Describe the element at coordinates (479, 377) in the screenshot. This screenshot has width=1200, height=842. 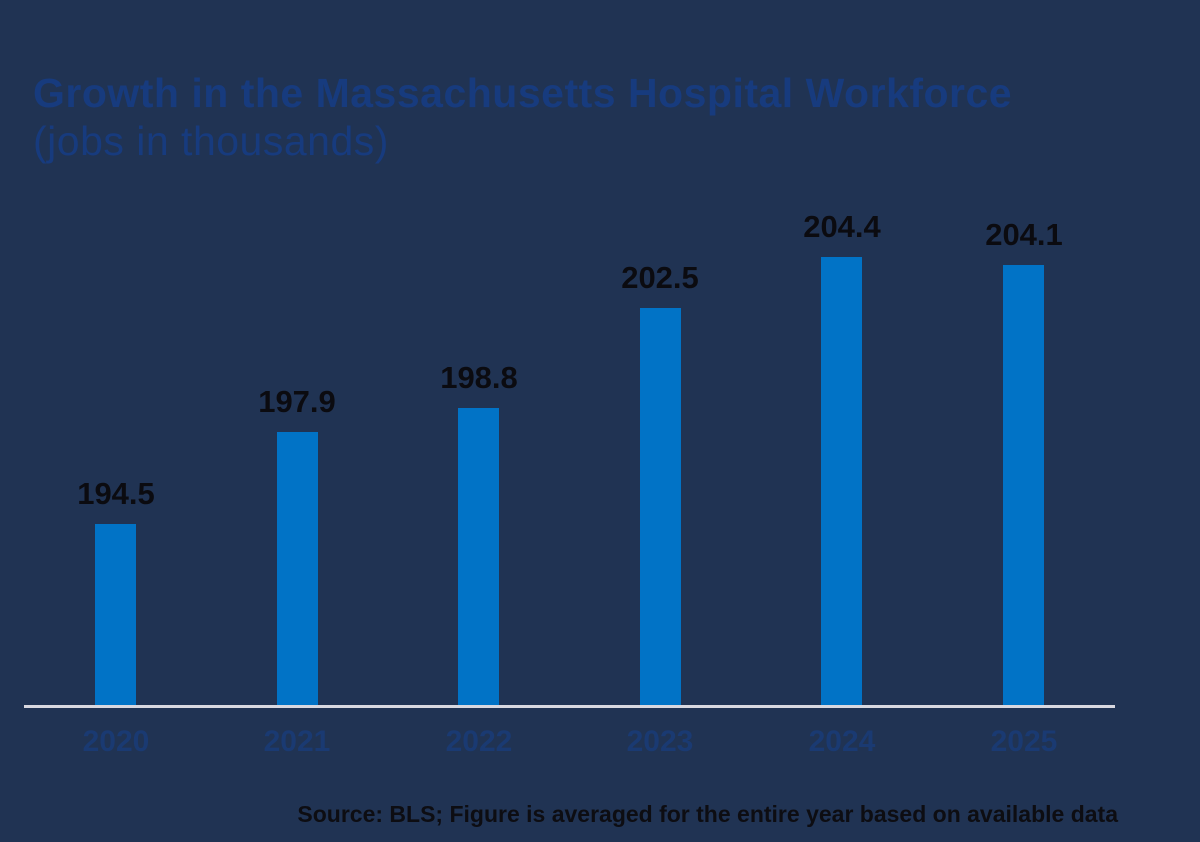
I see `bar-value-label: 198.8` at that location.